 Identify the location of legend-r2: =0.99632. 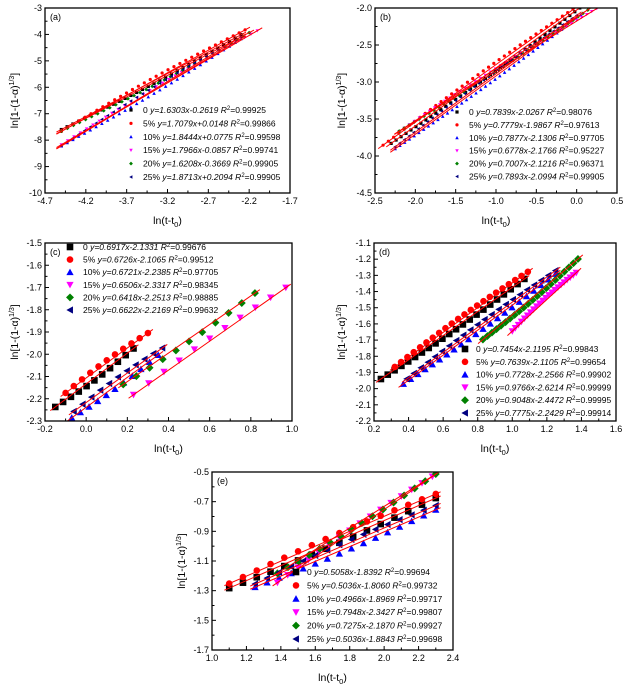
(201, 310).